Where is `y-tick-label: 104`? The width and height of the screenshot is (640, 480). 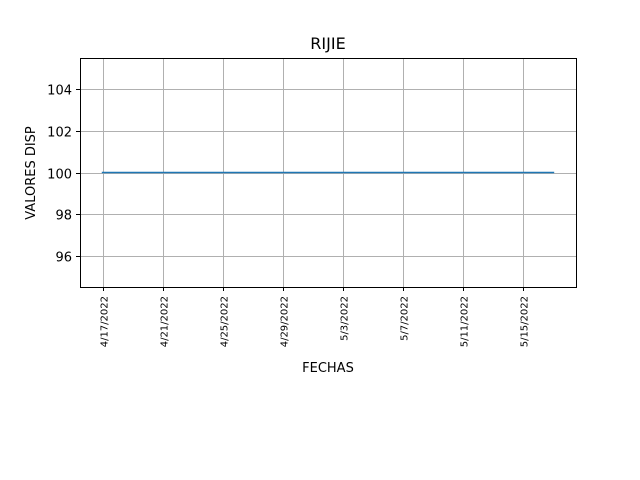 y-tick-label: 104 is located at coordinates (59, 91).